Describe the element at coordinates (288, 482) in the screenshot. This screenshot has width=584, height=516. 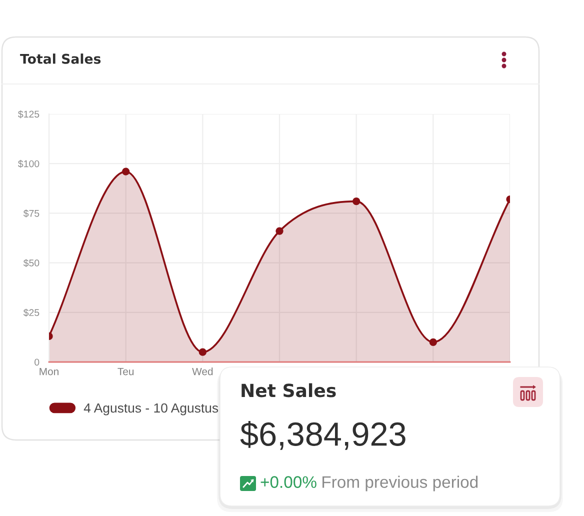
I see `text: +0.00%` at that location.